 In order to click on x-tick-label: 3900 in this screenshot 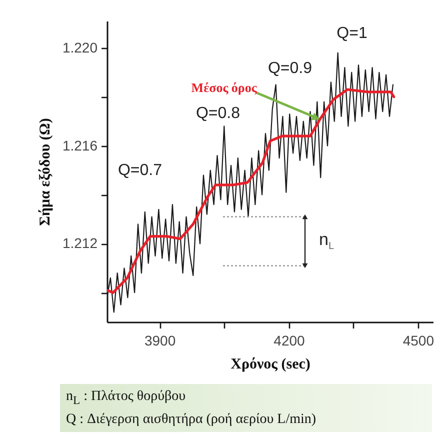, I will do `click(160, 340)`.